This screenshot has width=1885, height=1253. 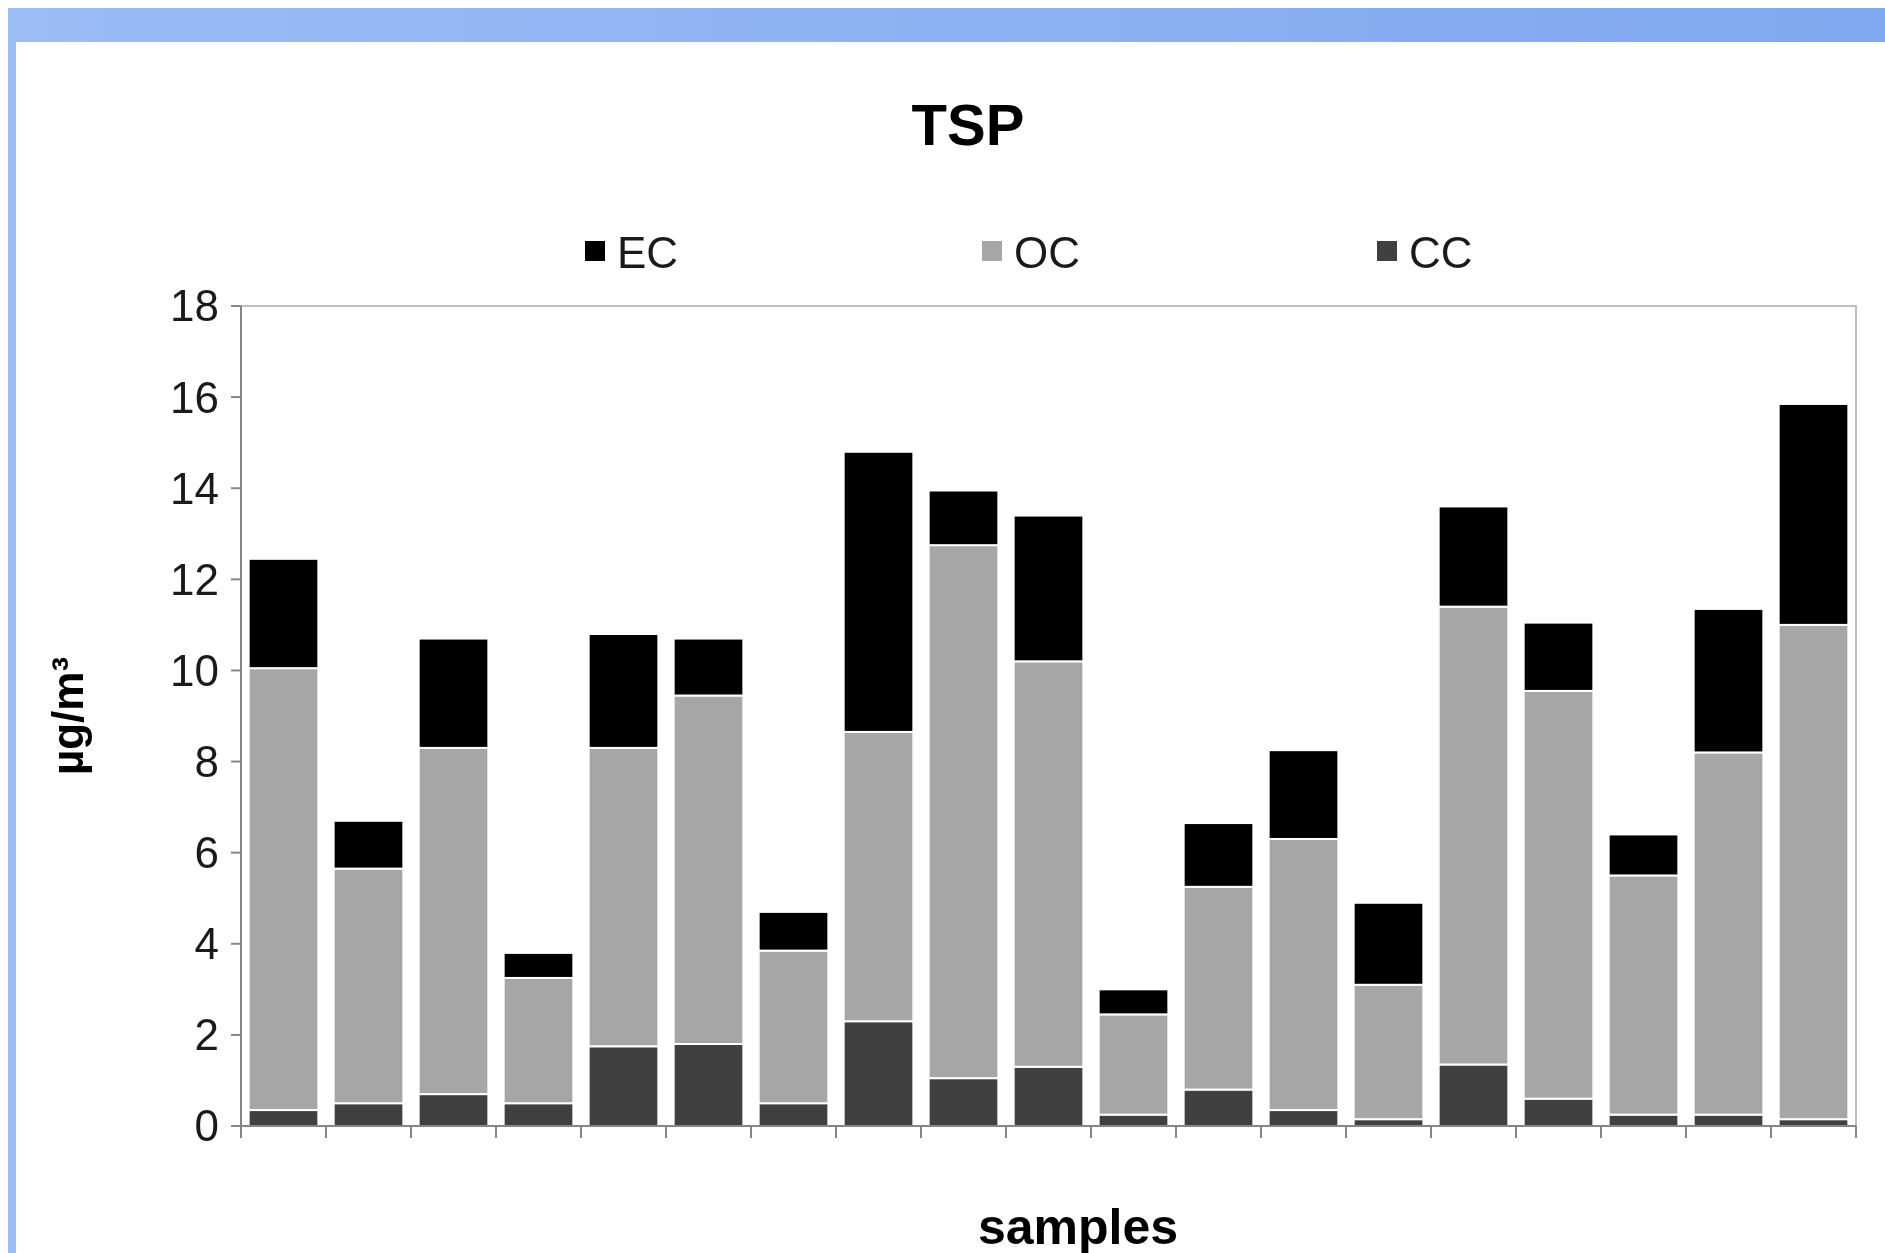 What do you see at coordinates (648, 253) in the screenshot?
I see `legend-label: EC` at bounding box center [648, 253].